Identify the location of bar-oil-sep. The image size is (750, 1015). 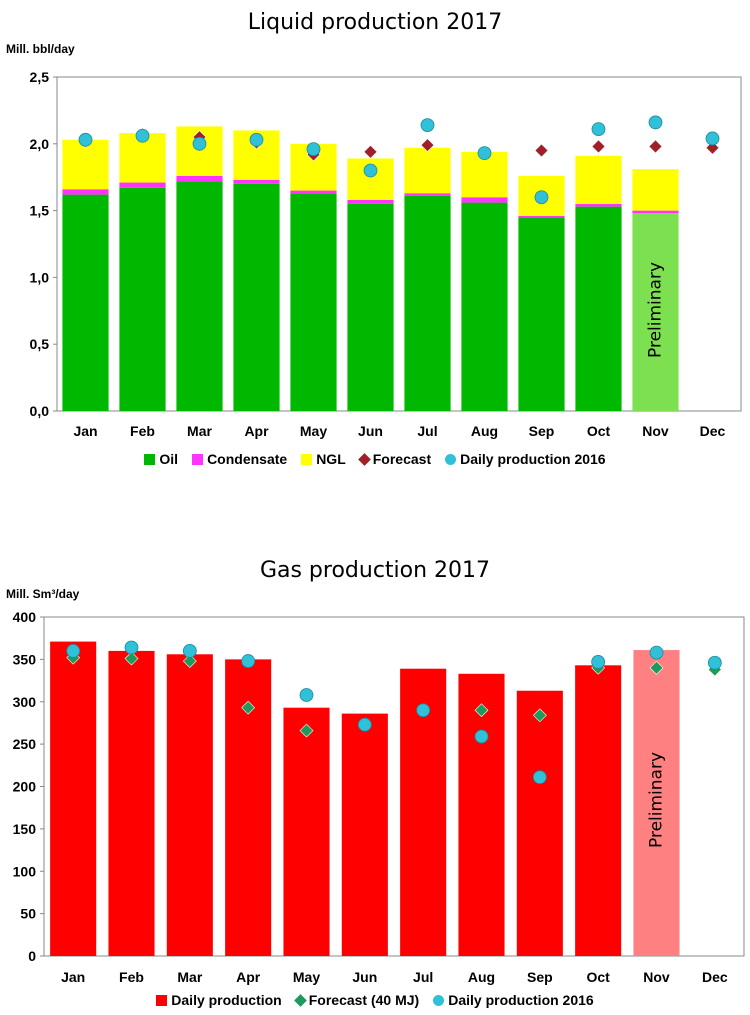
(541, 314).